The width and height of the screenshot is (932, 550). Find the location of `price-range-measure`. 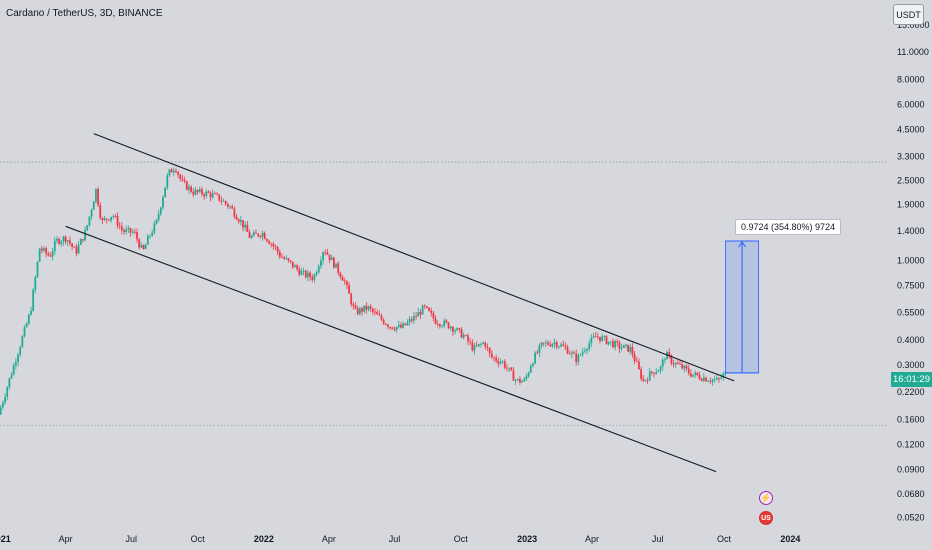

price-range-measure is located at coordinates (742, 307).